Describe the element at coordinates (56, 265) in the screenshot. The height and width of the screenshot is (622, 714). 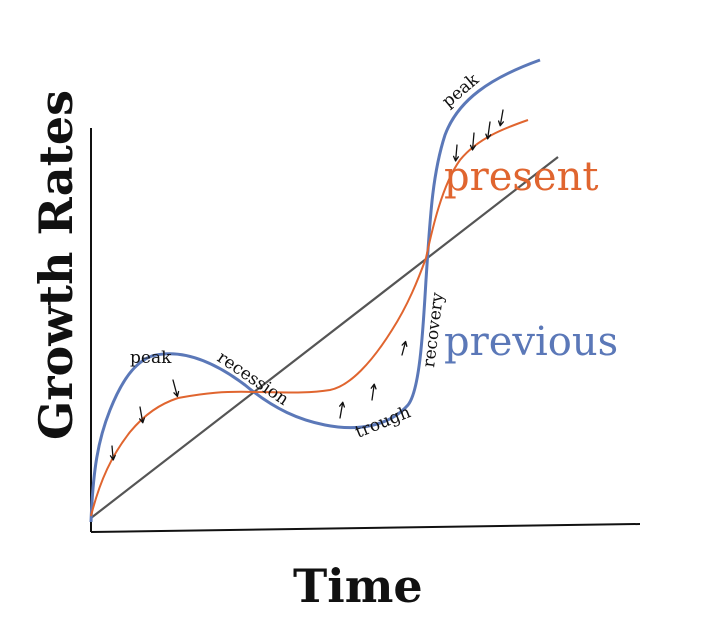
I see `y-axis-title: Growth Rates` at that location.